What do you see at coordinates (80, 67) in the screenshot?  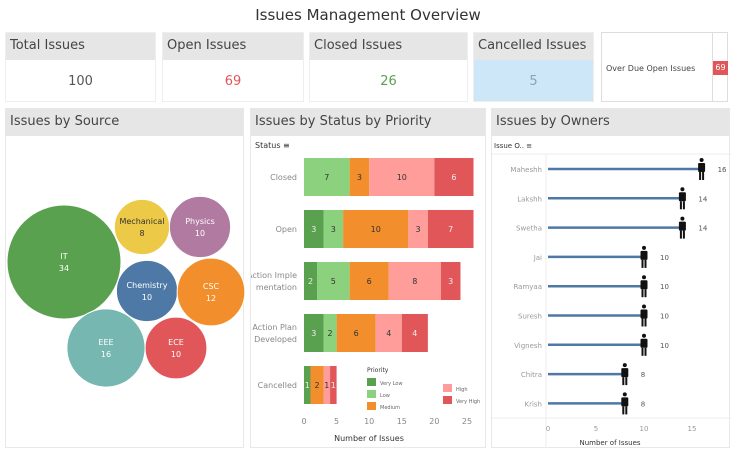 I see `kpi-total-issues: Total Issues 100` at bounding box center [80, 67].